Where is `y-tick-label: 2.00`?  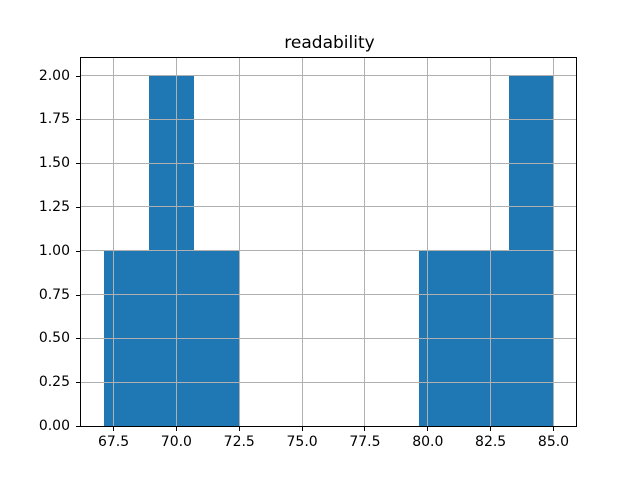 y-tick-label: 2.00 is located at coordinates (54, 75).